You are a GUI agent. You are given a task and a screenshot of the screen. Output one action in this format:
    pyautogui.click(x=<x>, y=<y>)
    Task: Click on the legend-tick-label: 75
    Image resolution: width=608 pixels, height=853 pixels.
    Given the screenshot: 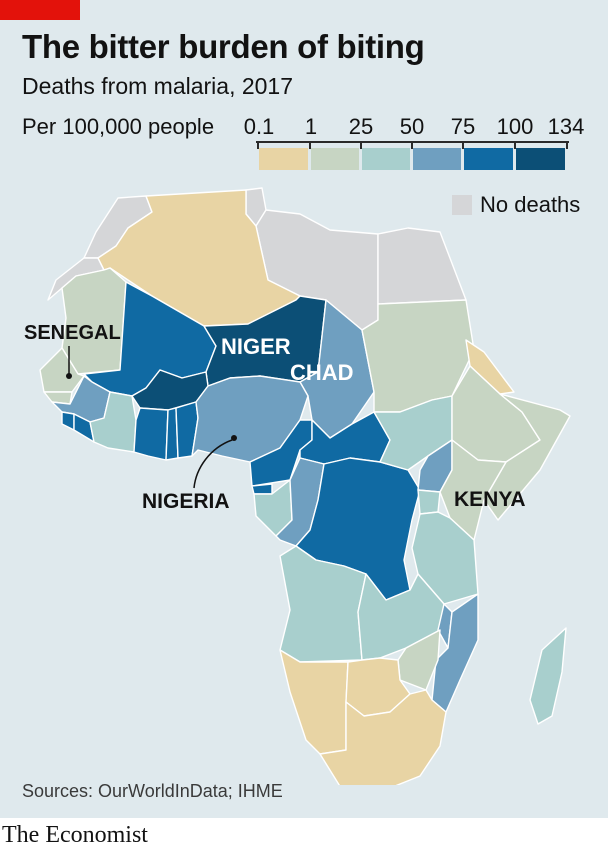 What is the action you would take?
    pyautogui.click(x=463, y=126)
    